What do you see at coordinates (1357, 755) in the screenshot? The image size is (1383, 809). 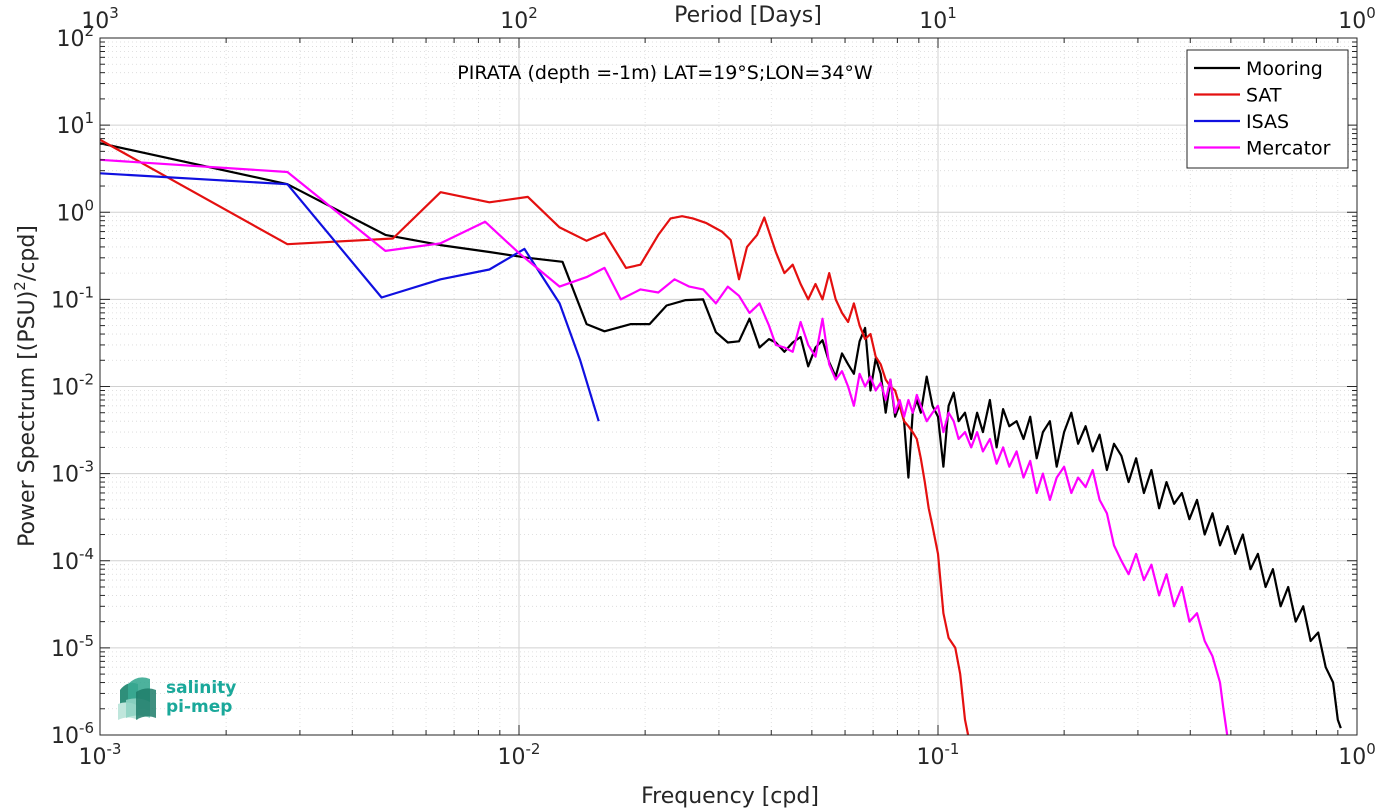 I see `x-tick-label: 10⁰` at bounding box center [1357, 755].